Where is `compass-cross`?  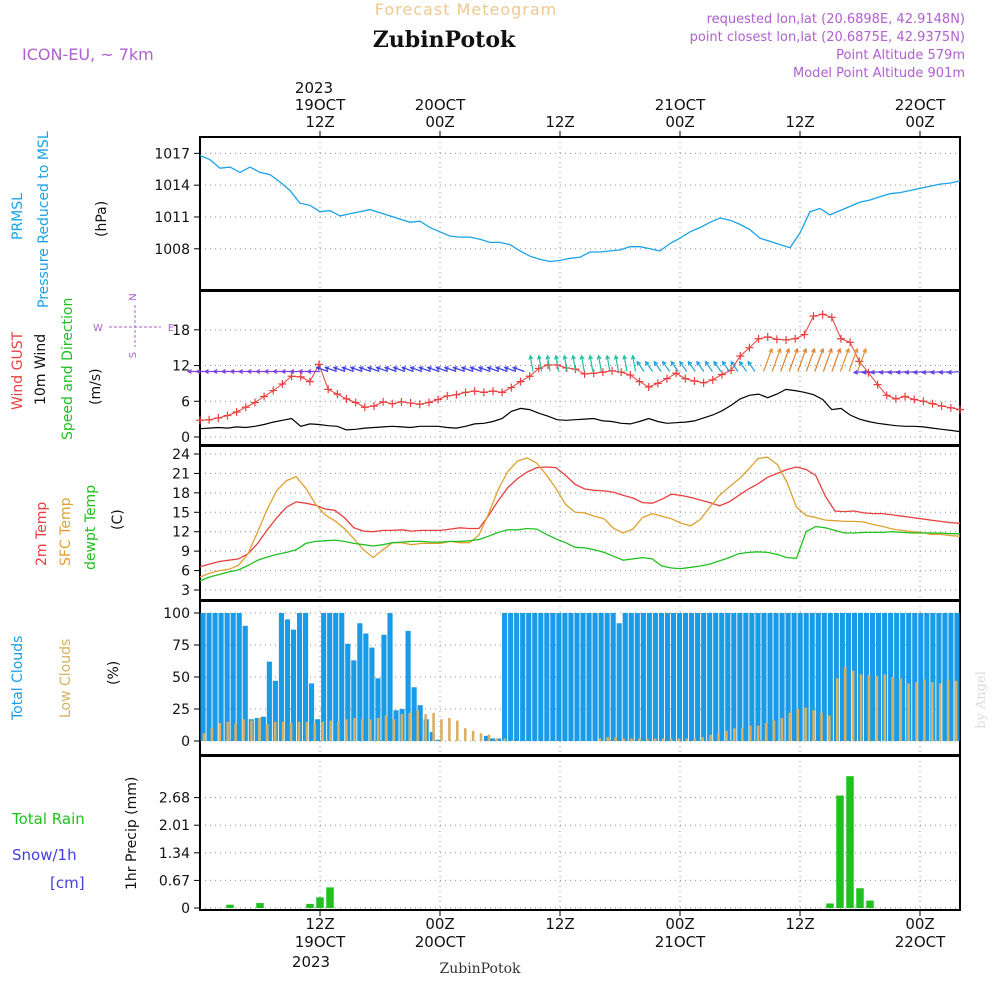 compass-cross is located at coordinates (135, 326).